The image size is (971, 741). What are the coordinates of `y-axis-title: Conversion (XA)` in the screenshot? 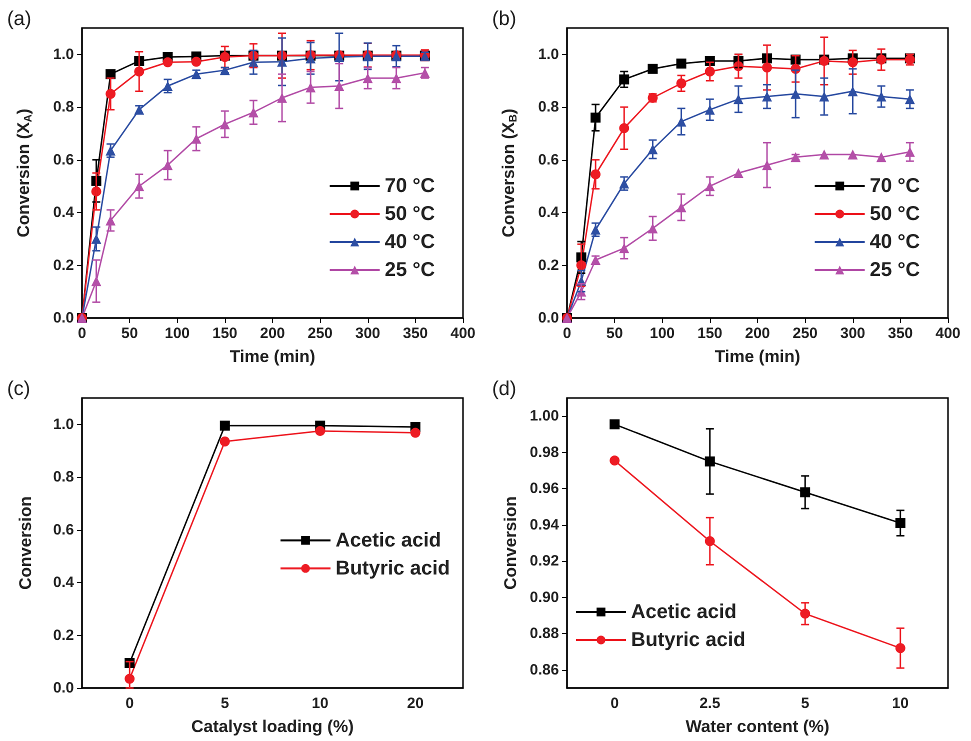 It's located at (24, 173).